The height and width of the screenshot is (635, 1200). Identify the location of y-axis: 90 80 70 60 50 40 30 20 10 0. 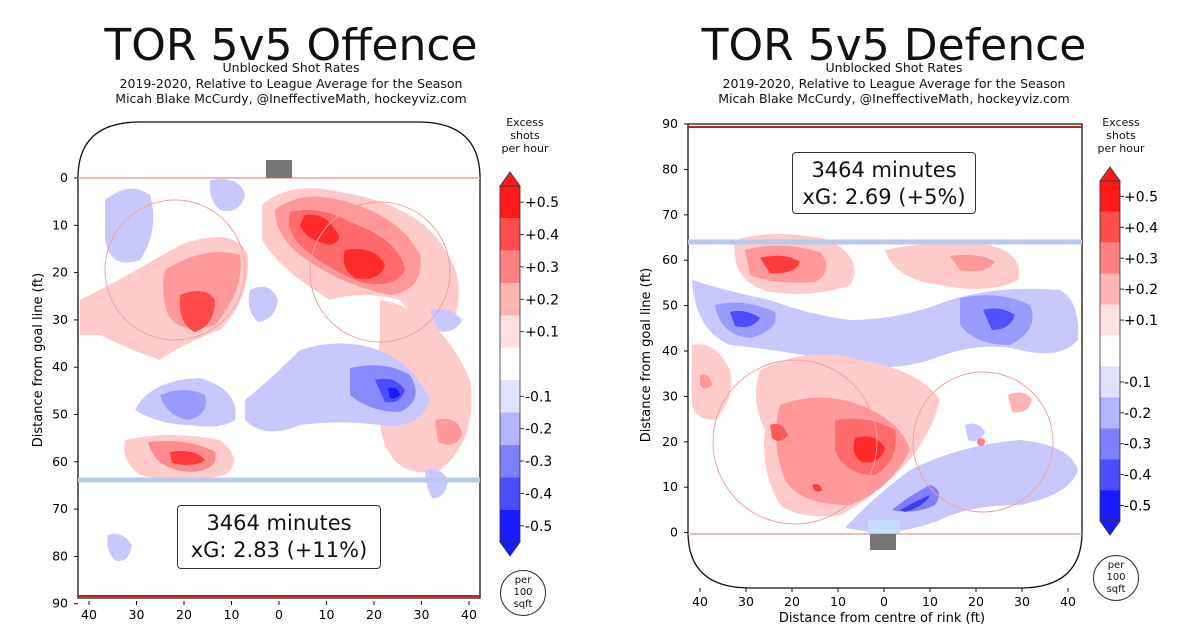
(675, 328).